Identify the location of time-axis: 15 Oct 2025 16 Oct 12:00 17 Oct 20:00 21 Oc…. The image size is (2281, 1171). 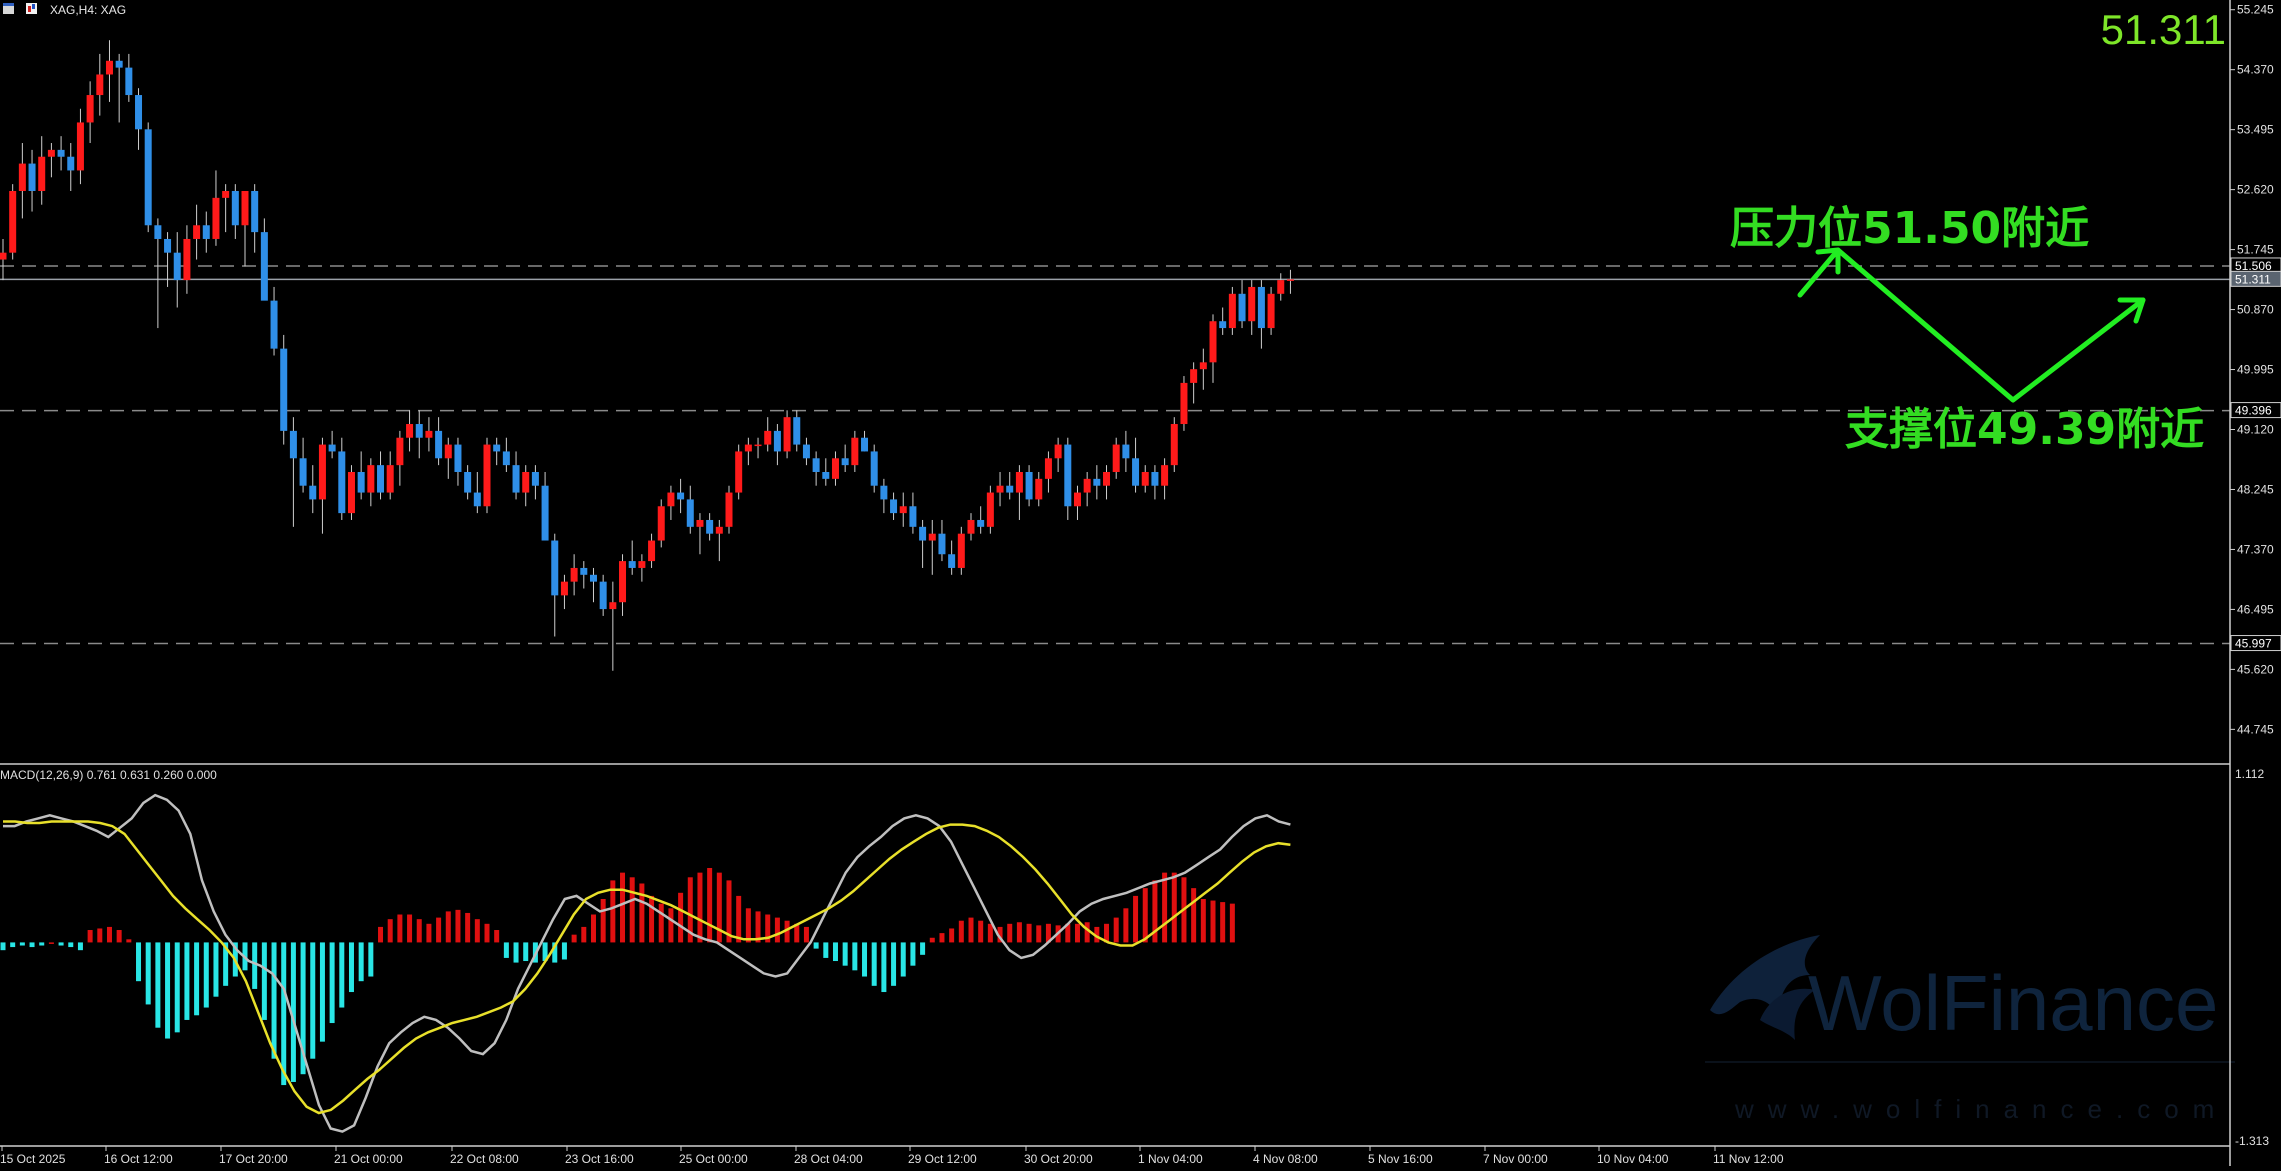
(892, 1156).